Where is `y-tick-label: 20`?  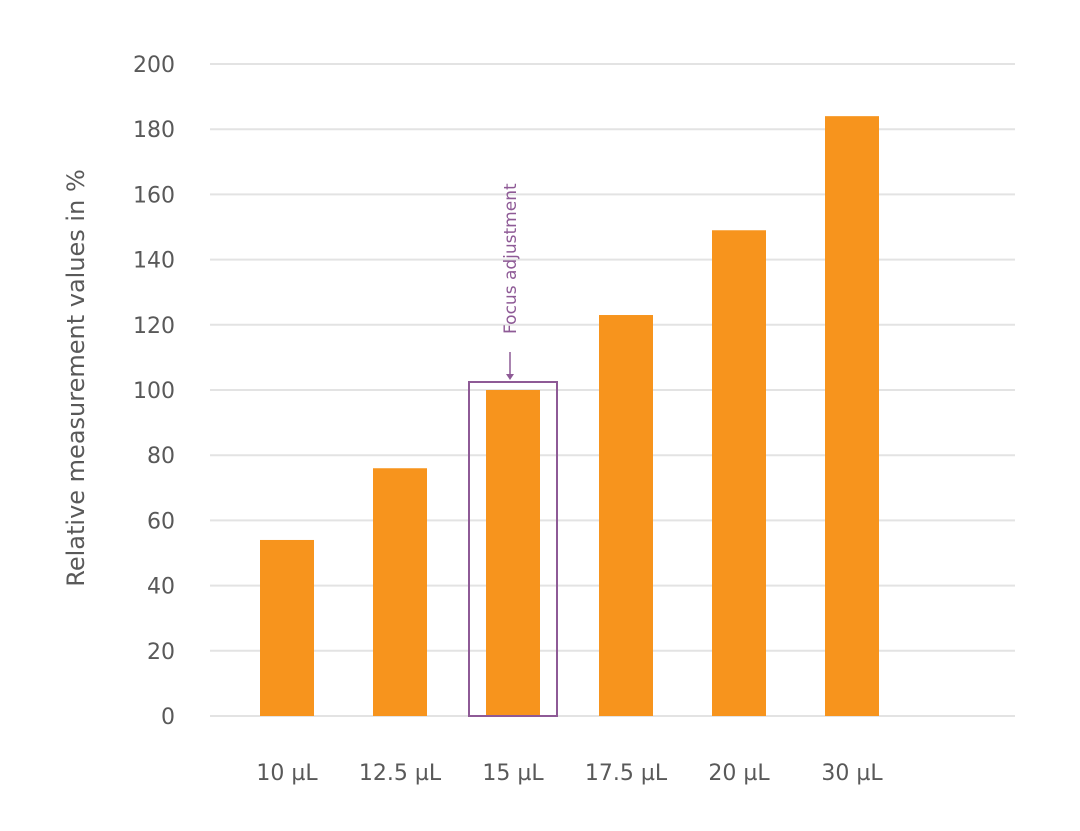 y-tick-label: 20 is located at coordinates (161, 652).